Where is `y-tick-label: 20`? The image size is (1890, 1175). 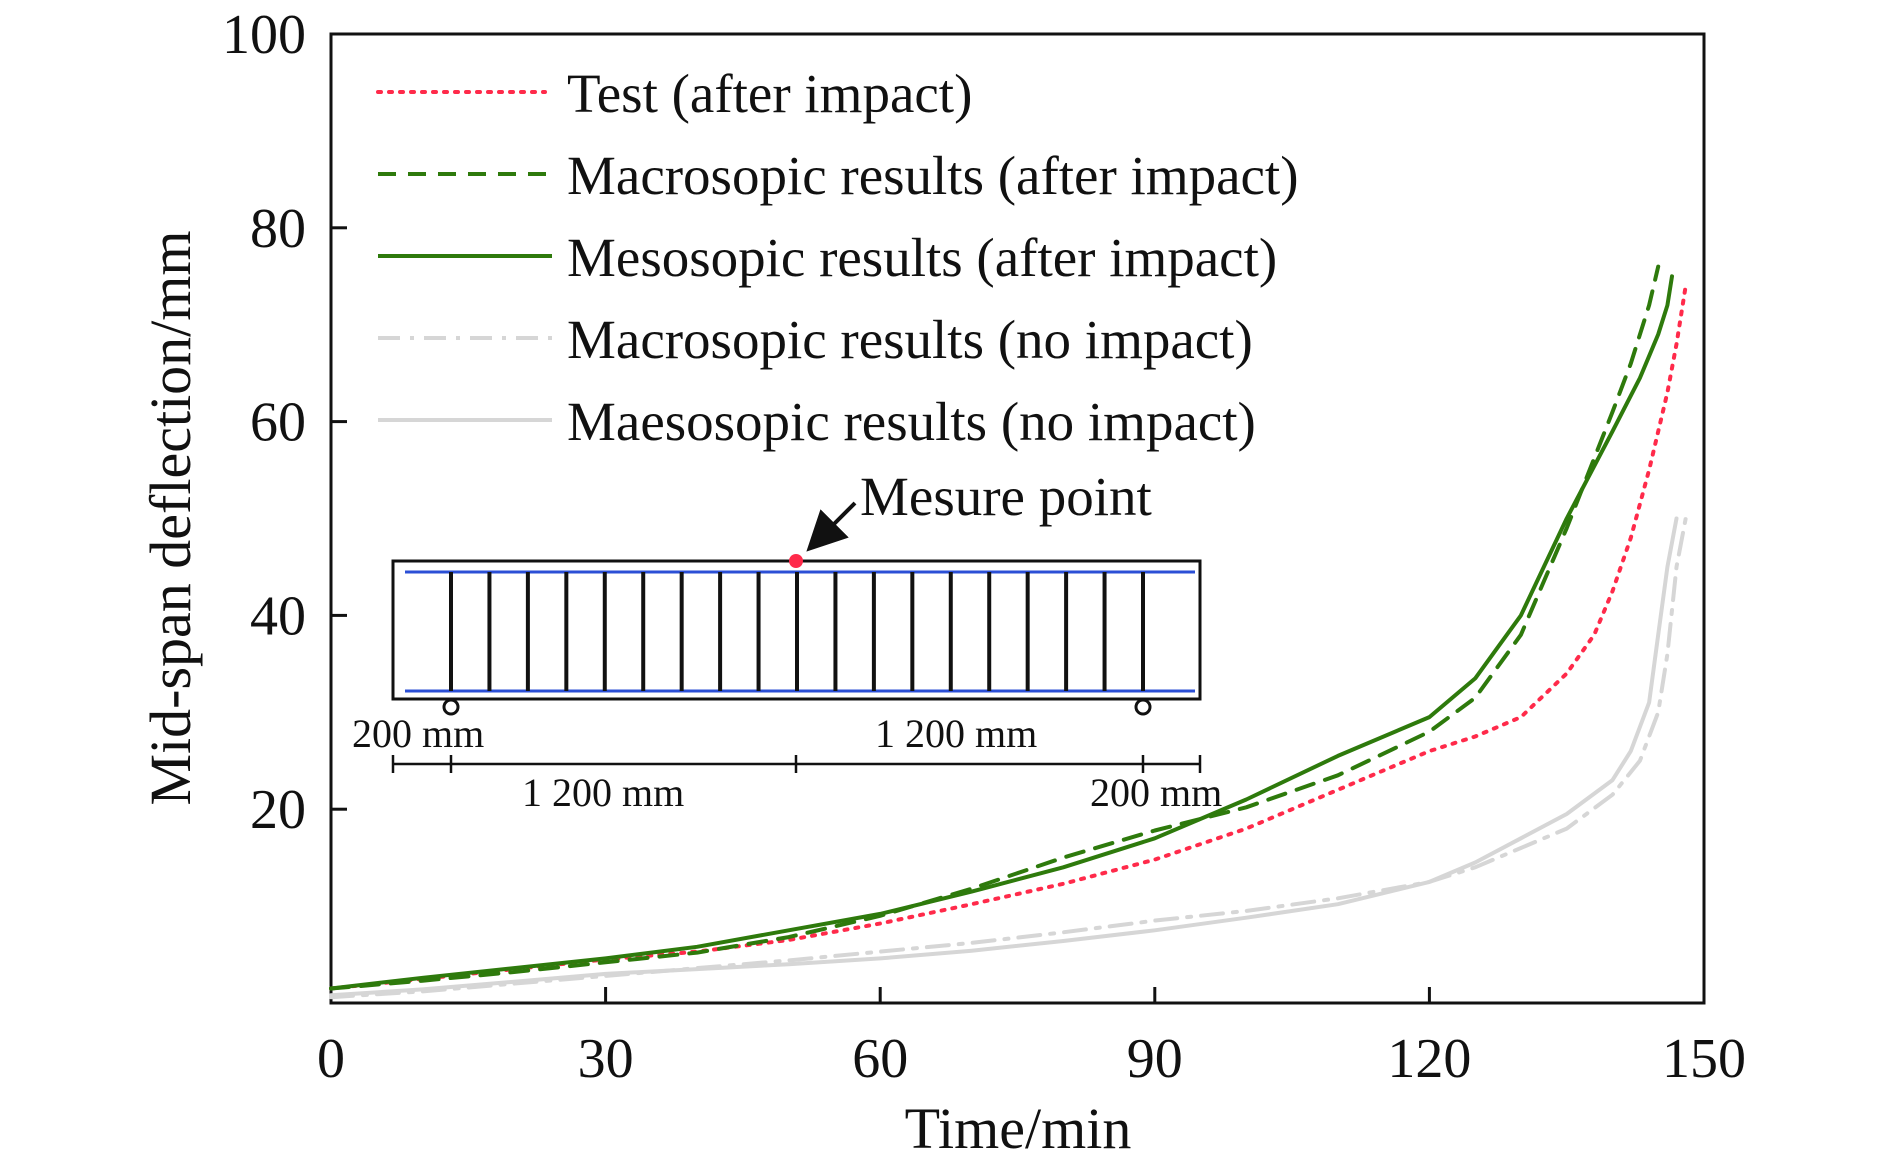
y-tick-label: 20 is located at coordinates (278, 810).